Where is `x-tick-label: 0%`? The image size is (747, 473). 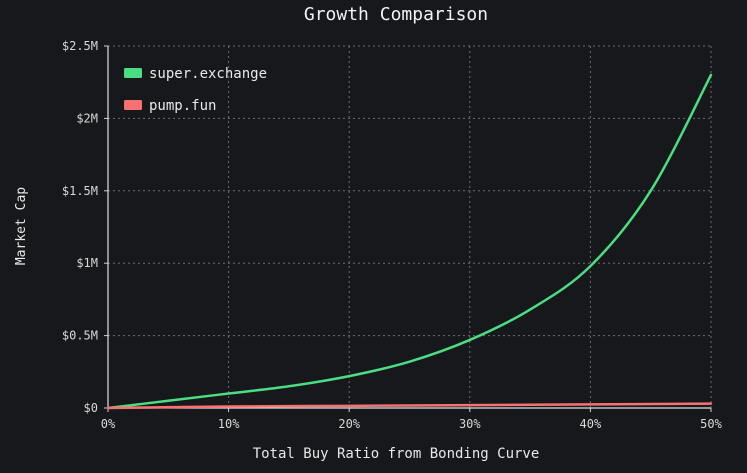 x-tick-label: 0% is located at coordinates (108, 424).